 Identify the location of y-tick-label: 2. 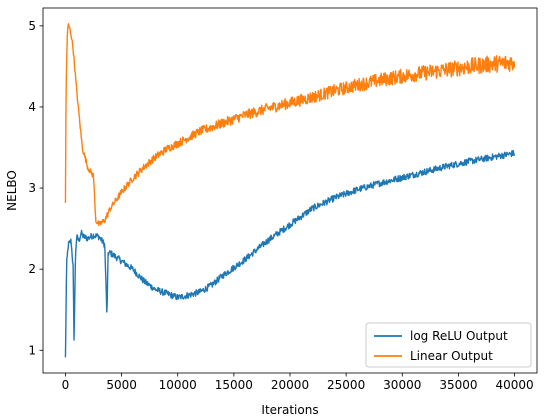
(32, 269).